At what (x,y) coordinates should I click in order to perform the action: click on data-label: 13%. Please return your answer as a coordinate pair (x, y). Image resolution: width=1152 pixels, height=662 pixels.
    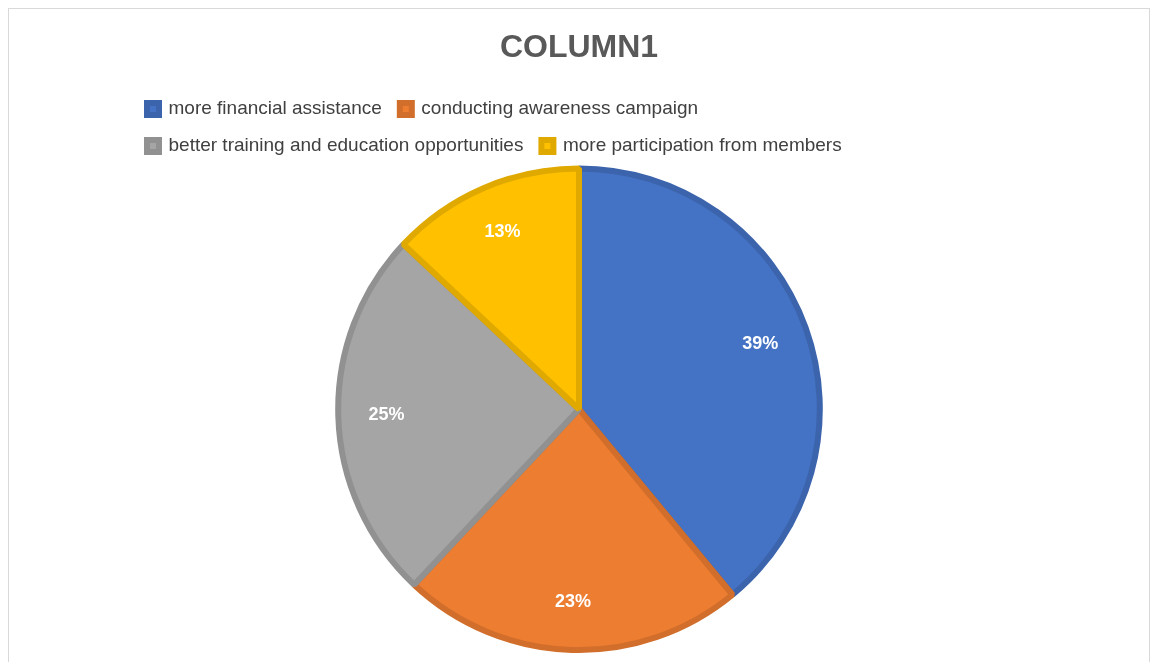
    Looking at the image, I should click on (502, 231).